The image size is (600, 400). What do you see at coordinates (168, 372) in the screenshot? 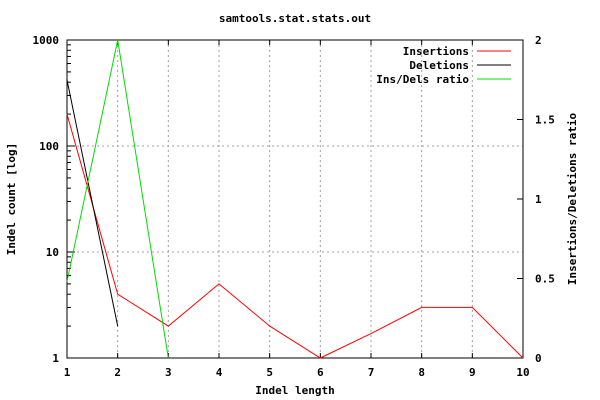
I see `x-tick-label: 3` at bounding box center [168, 372].